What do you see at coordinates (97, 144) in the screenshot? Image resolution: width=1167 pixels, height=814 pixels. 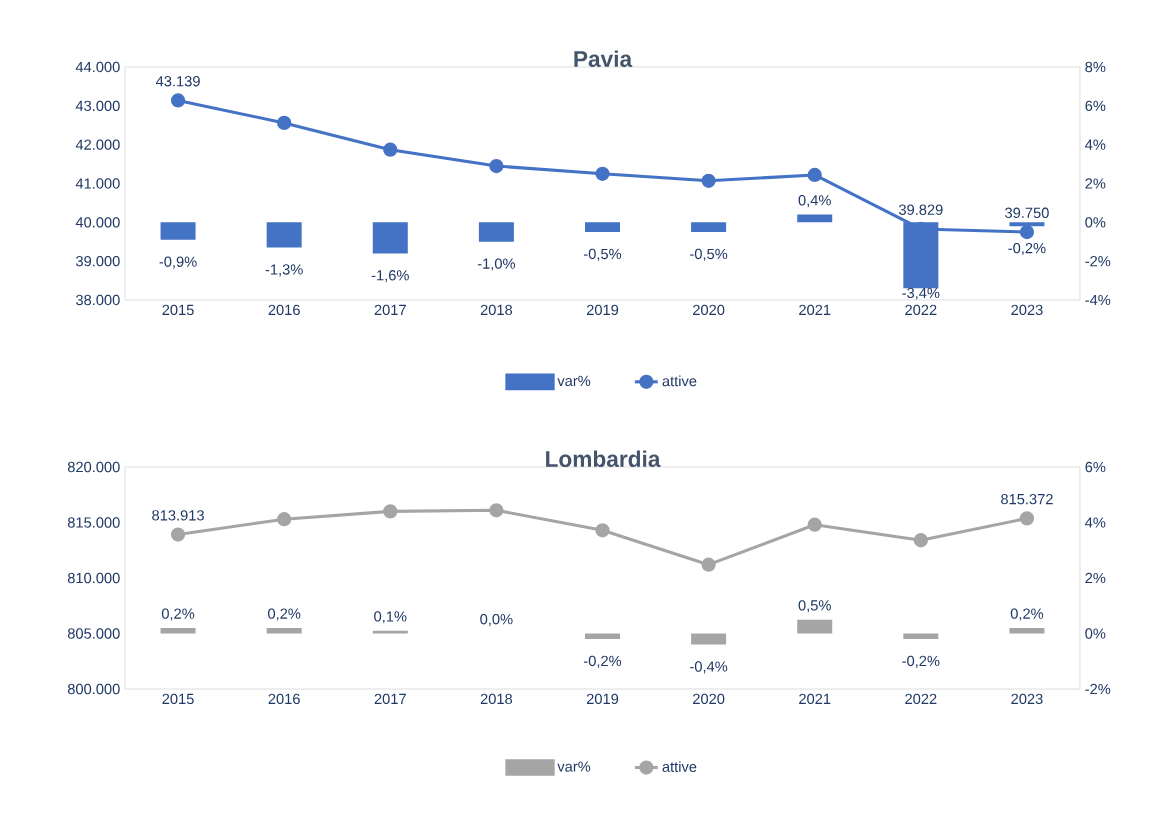 I see `y-tick-label: 42.000` at bounding box center [97, 144].